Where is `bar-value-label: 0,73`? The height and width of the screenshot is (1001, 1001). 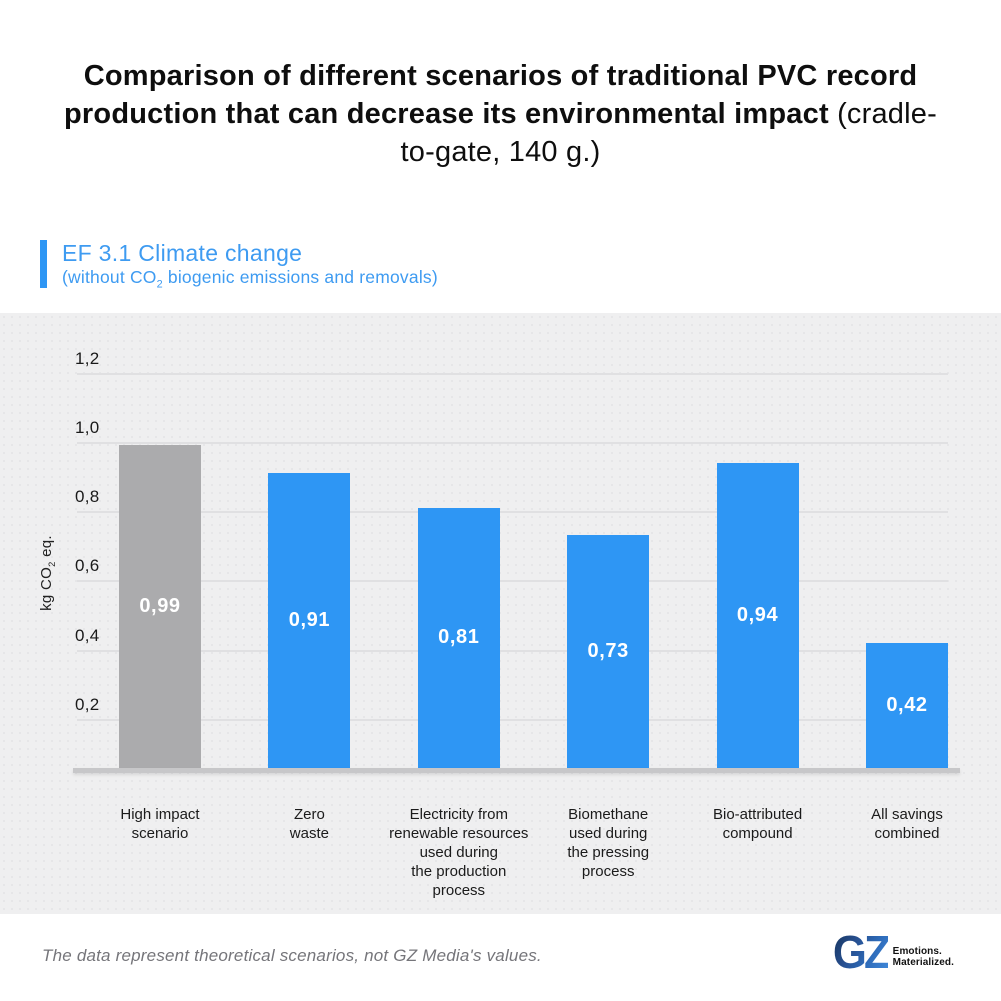
bar-value-label: 0,73 is located at coordinates (608, 650).